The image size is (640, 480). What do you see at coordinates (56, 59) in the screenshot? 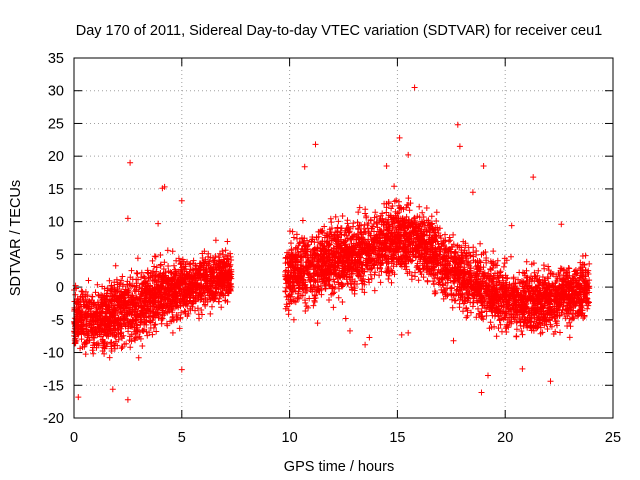
I see `y-tick-label: 35` at bounding box center [56, 59].